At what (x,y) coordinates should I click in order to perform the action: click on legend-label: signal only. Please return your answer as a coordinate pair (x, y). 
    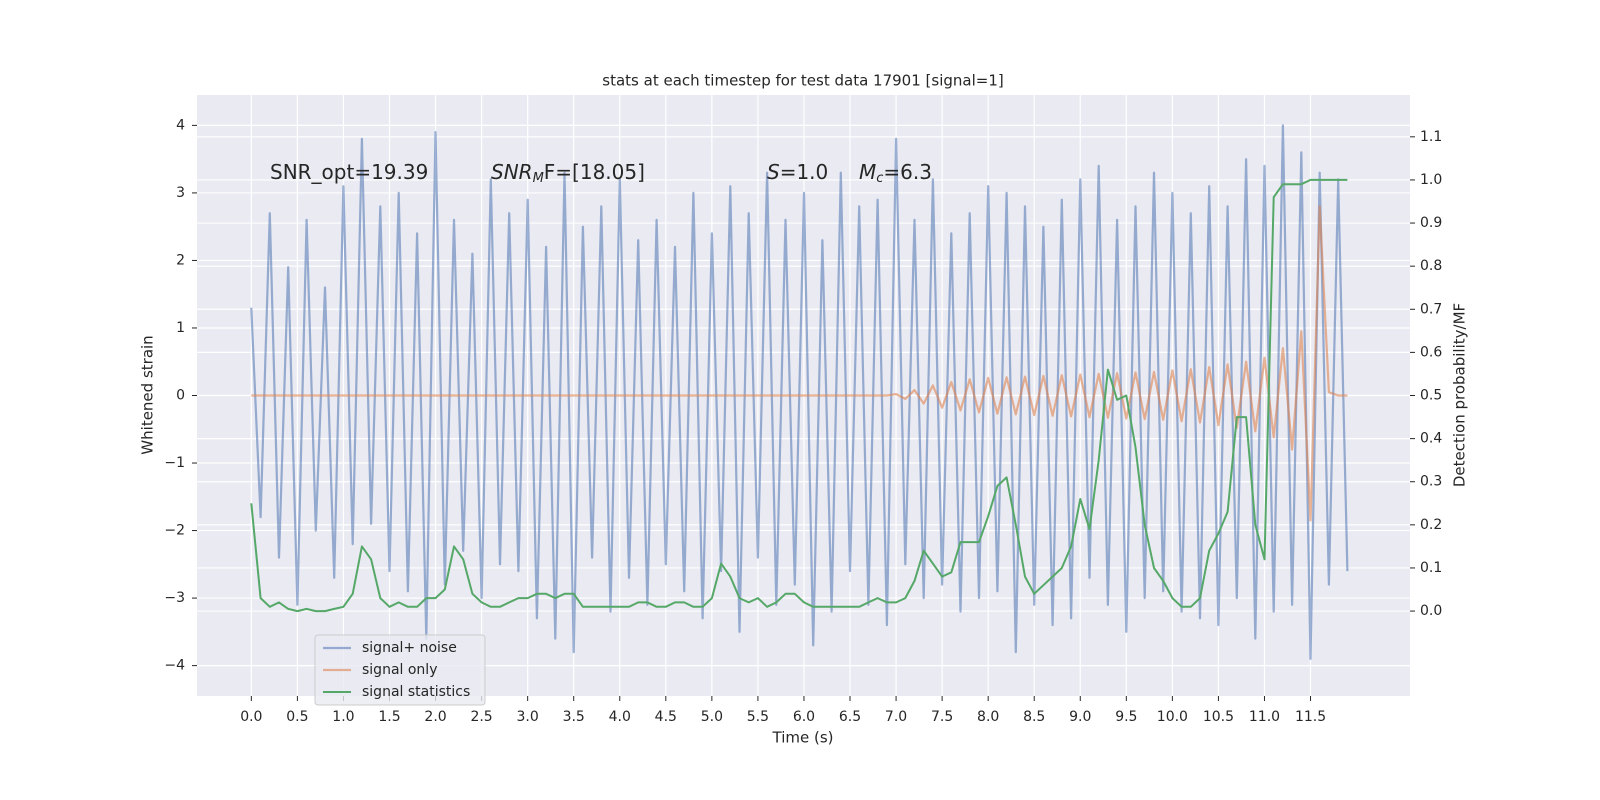
    Looking at the image, I should click on (399, 670).